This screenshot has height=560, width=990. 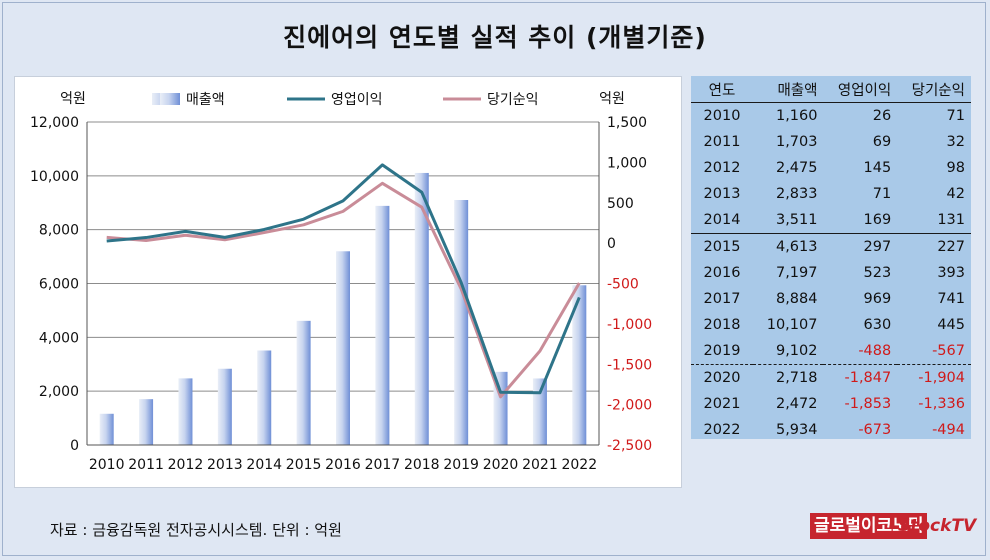 I want to click on cell-year: 2012, so click(x=722, y=168).